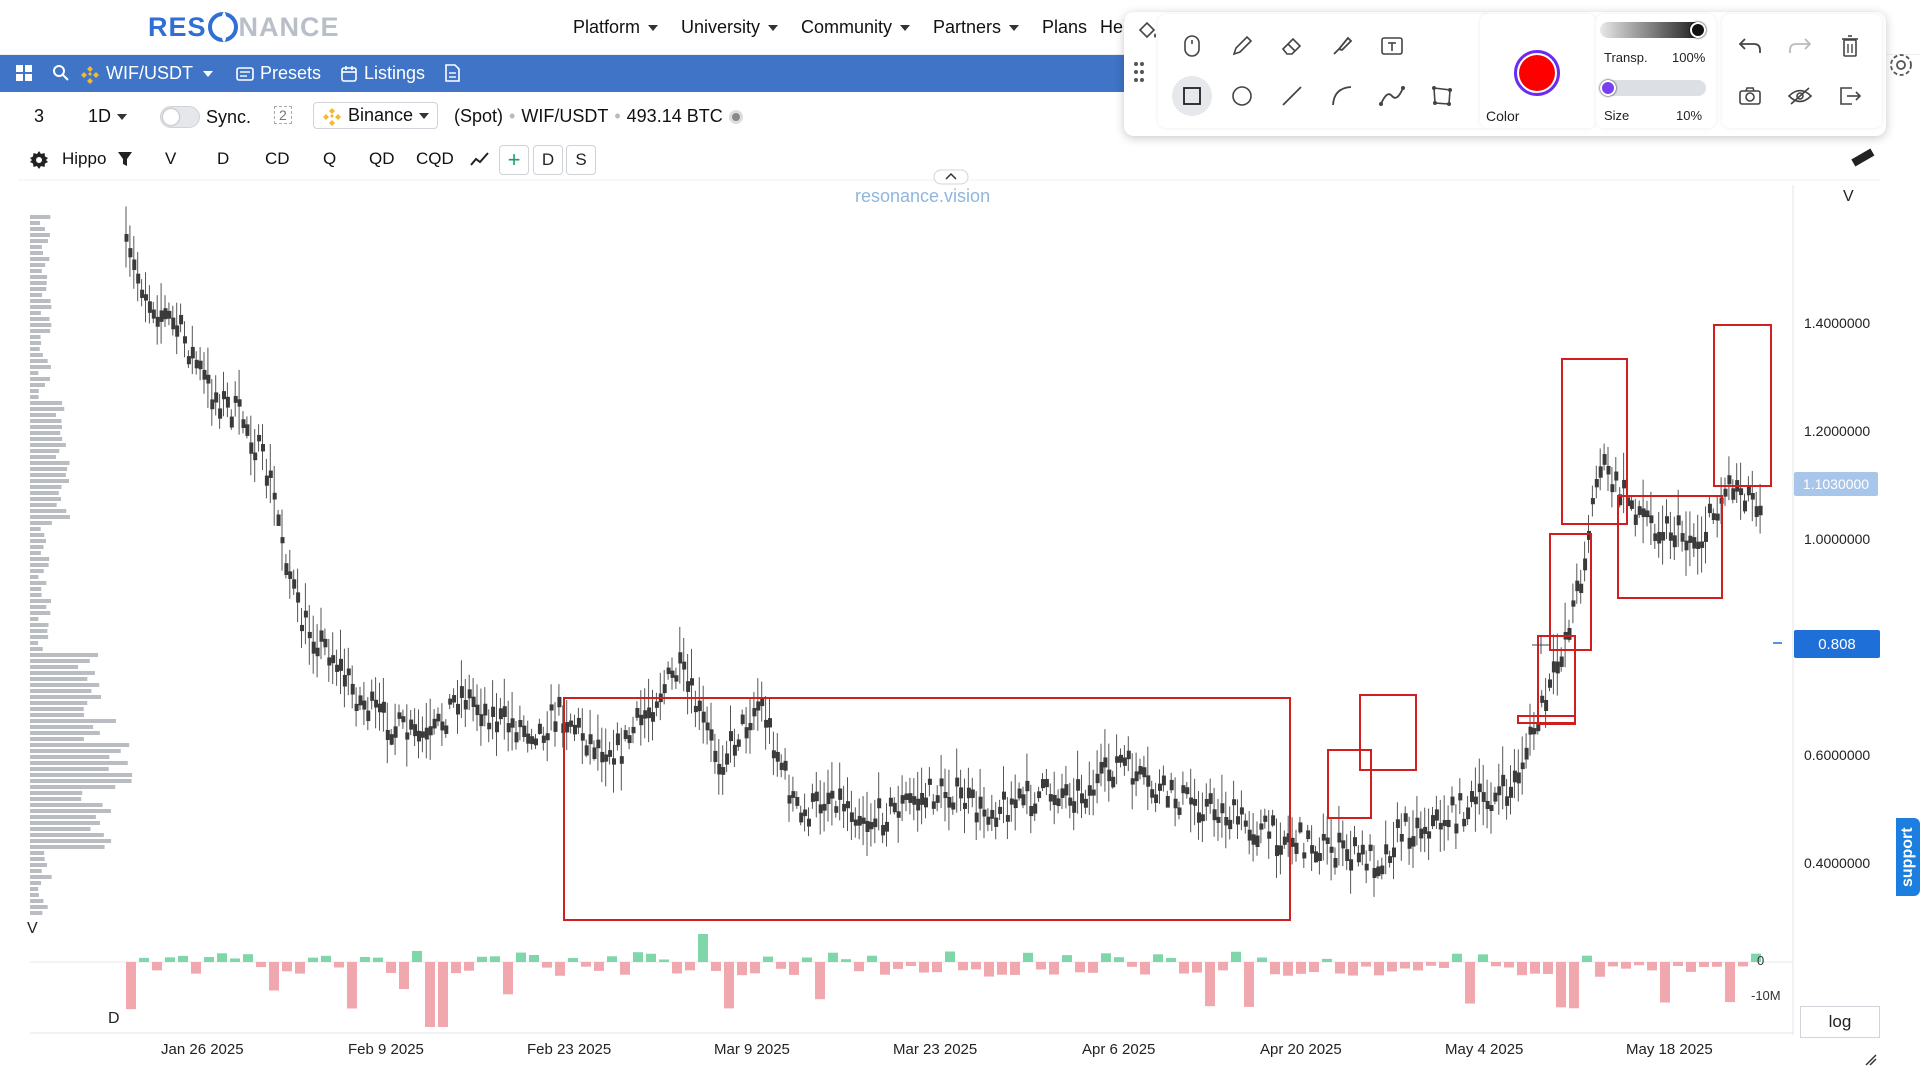  What do you see at coordinates (1147, 31) in the screenshot?
I see `paint-bucket-icon` at bounding box center [1147, 31].